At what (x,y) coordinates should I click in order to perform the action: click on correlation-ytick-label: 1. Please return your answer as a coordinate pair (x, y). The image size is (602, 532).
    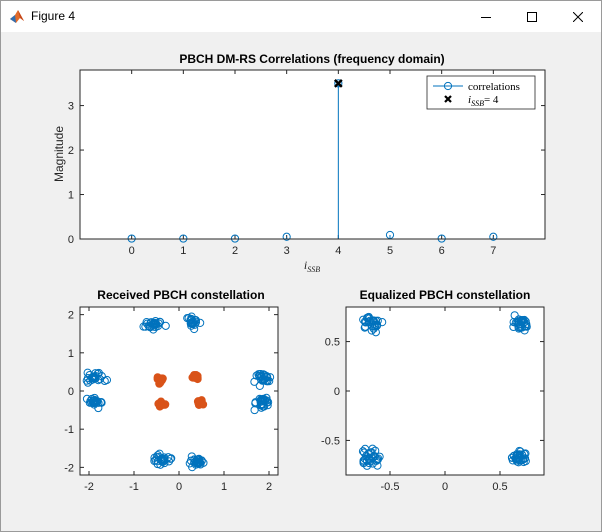
    Looking at the image, I should click on (71, 196).